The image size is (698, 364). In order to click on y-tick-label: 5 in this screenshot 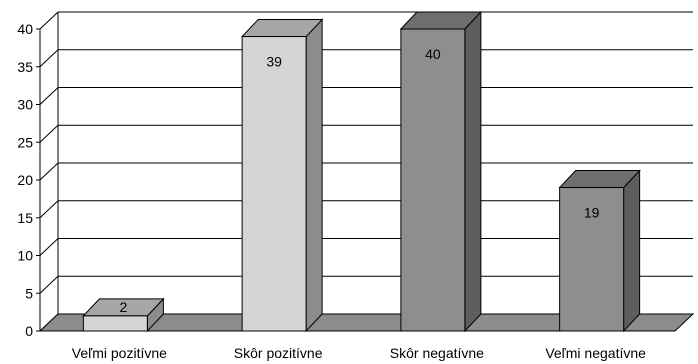, I will do `click(29, 293)`.